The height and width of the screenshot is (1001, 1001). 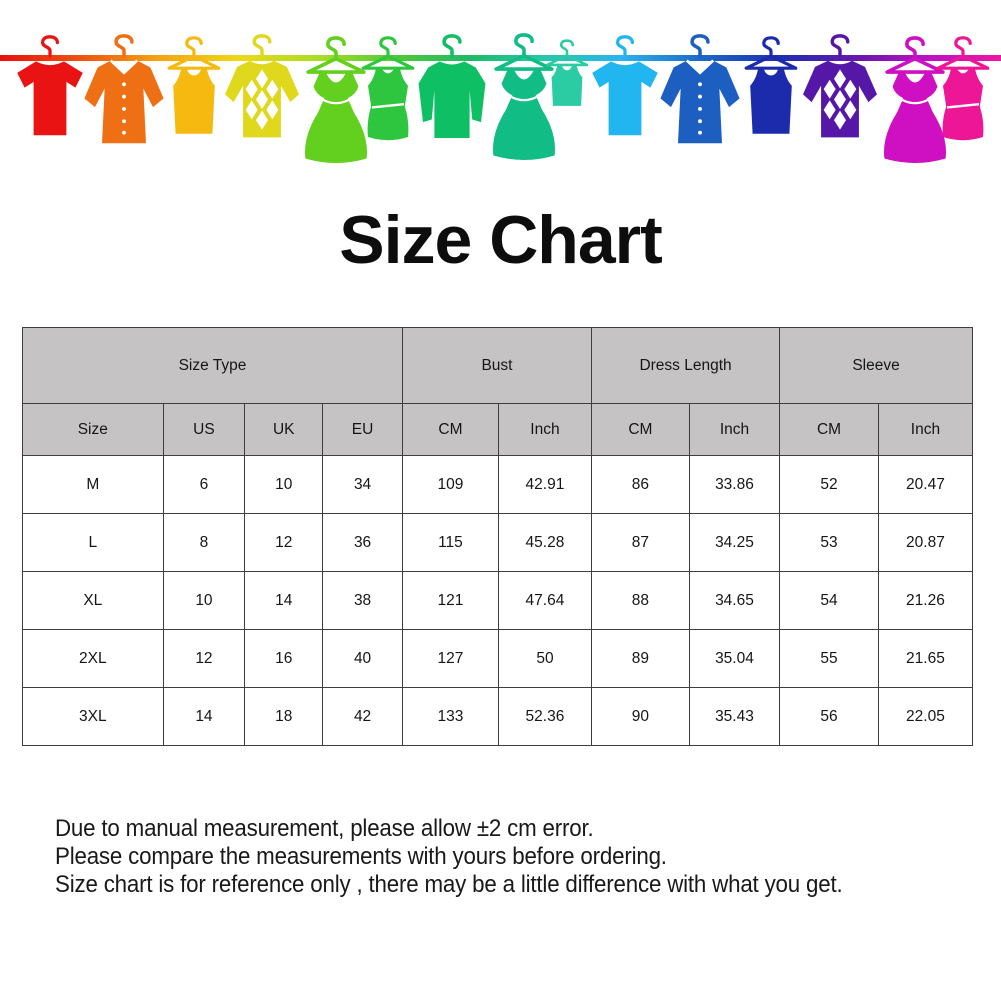 I want to click on bust-cm-cell: 133, so click(x=450, y=716).